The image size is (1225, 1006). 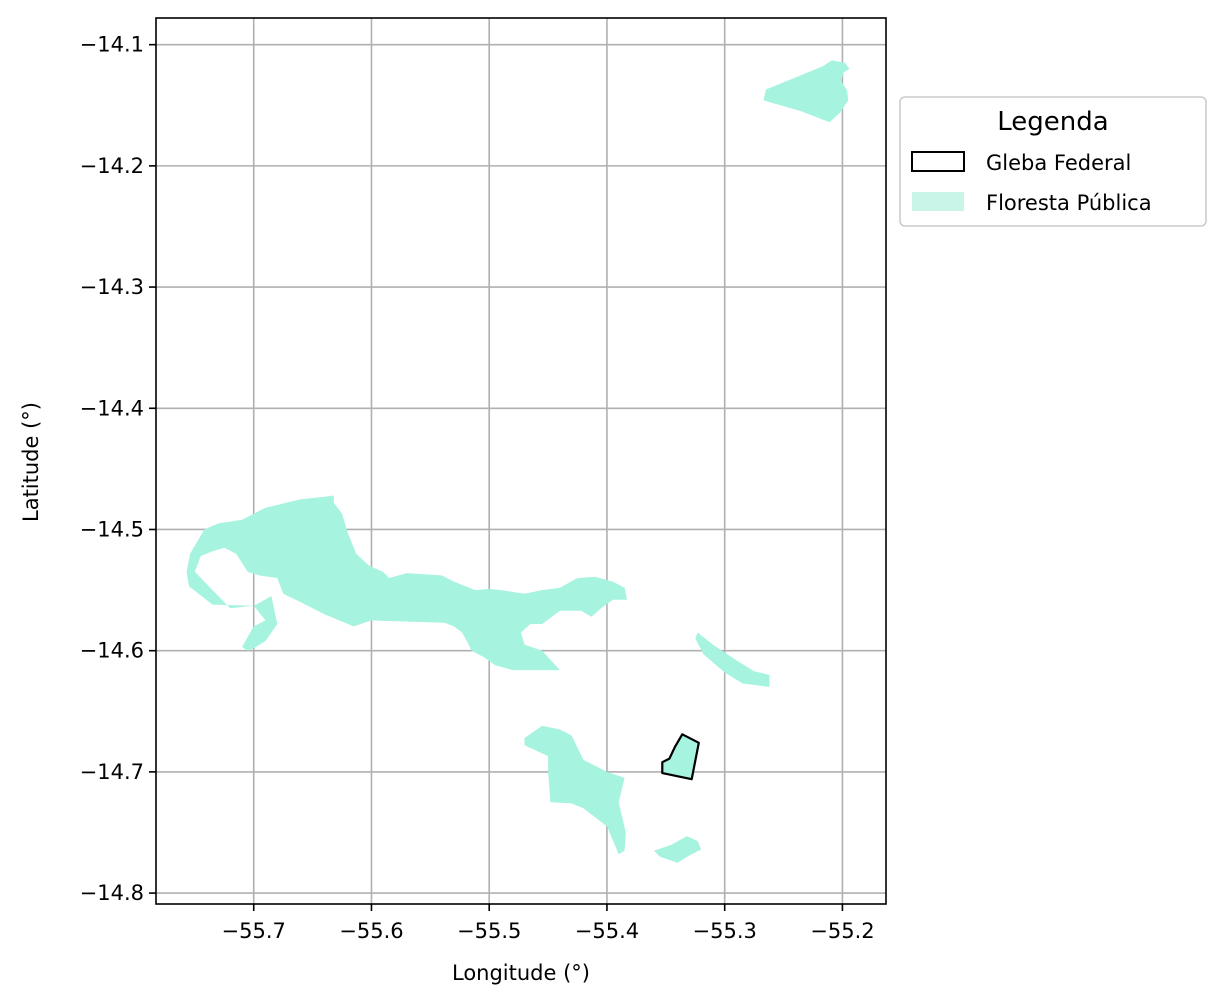 What do you see at coordinates (112, 287) in the screenshot?
I see `y-tick-label: −14.3` at bounding box center [112, 287].